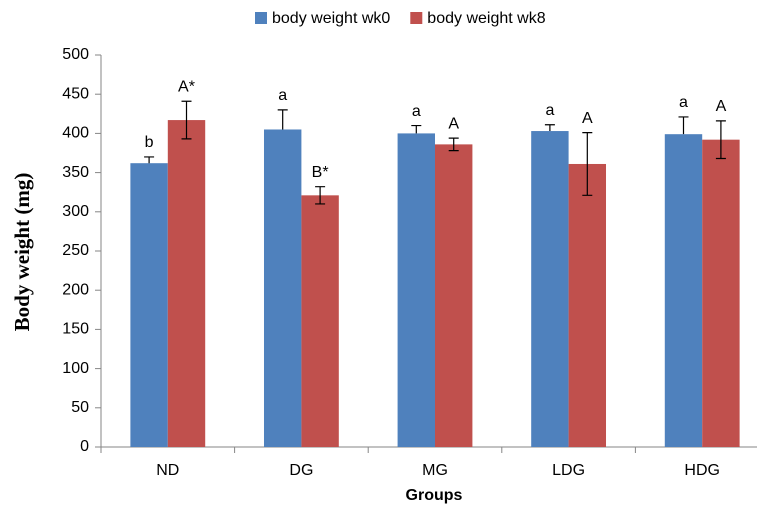 The height and width of the screenshot is (509, 757). Describe the element at coordinates (186, 86) in the screenshot. I see `significance-label: A*` at that location.